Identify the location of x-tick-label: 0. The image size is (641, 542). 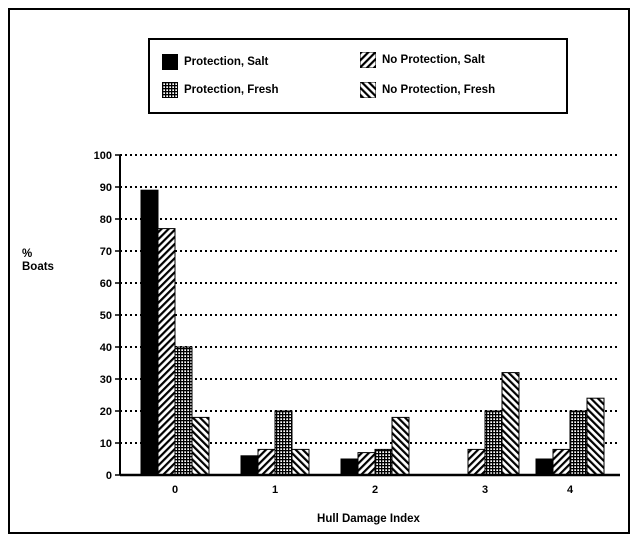
(175, 490).